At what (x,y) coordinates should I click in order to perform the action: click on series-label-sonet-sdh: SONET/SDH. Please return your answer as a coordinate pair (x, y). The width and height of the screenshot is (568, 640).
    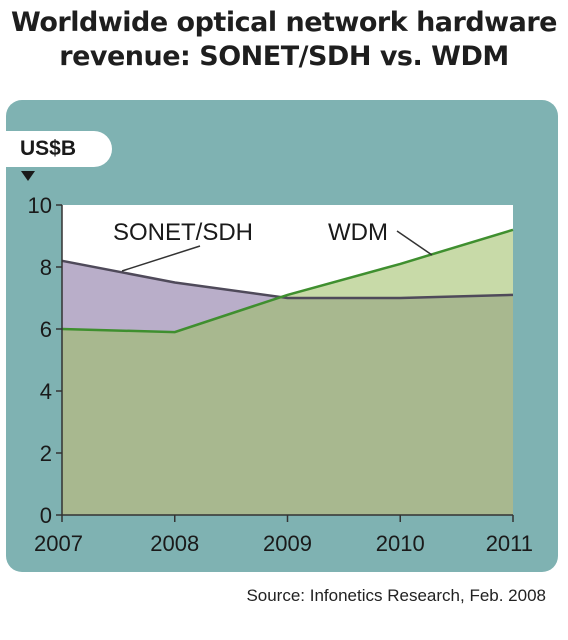
    Looking at the image, I should click on (183, 232).